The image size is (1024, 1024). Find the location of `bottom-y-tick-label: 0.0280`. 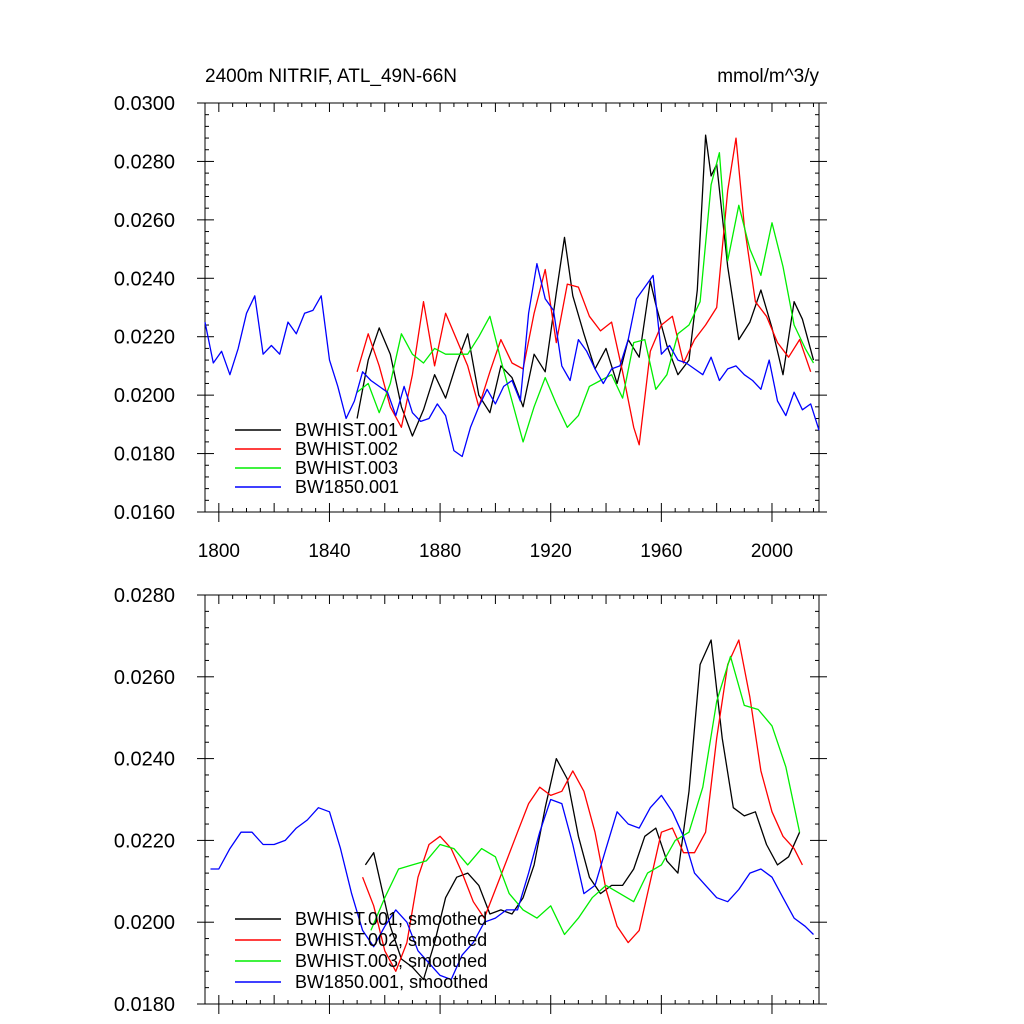

bottom-y-tick-label: 0.0280 is located at coordinates (144, 596).